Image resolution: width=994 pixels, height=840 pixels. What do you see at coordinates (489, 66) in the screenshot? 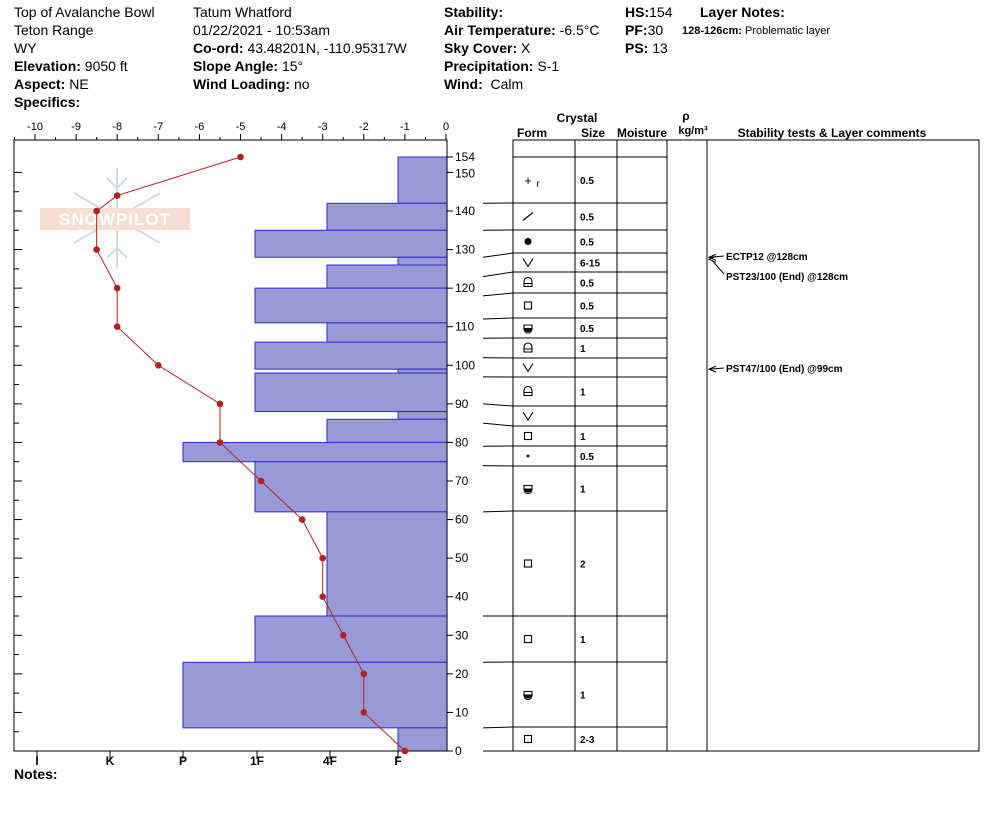
I see `precip-label: Precipitation:` at bounding box center [489, 66].